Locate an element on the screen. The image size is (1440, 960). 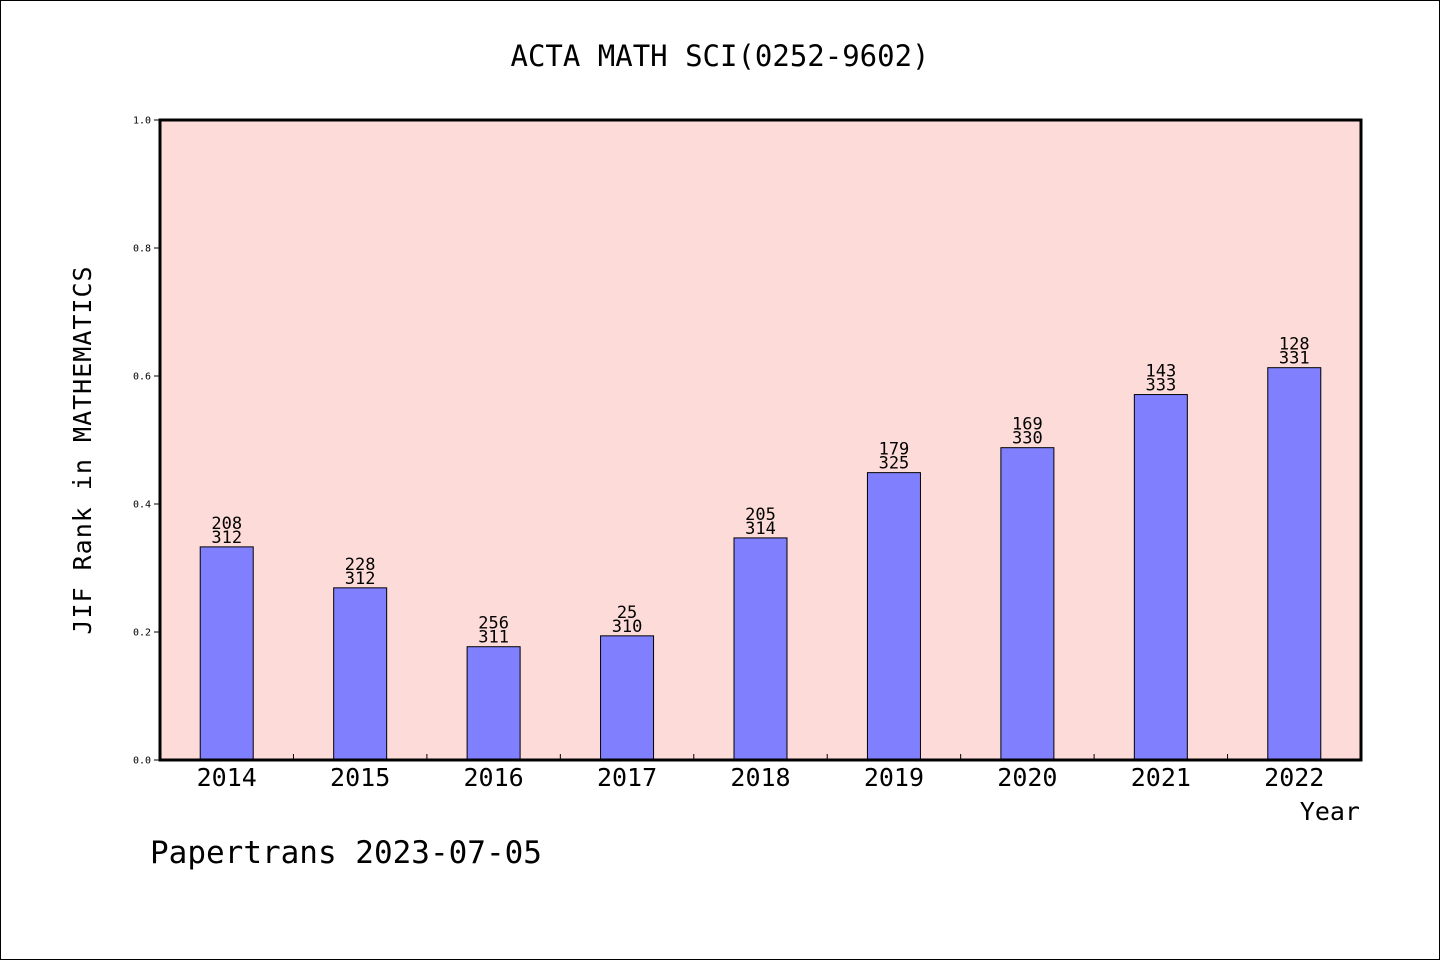
chart-title: ACTA MATH SCI(0252-9602) is located at coordinates (719, 56).